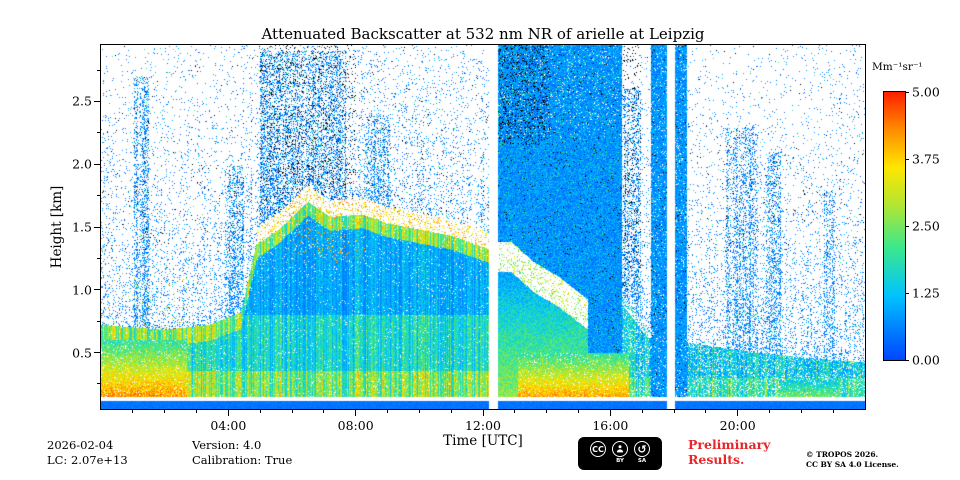 Image resolution: width=960 pixels, height=480 pixels. Describe the element at coordinates (82, 353) in the screenshot. I see `y-tick-label: 0.5` at that location.